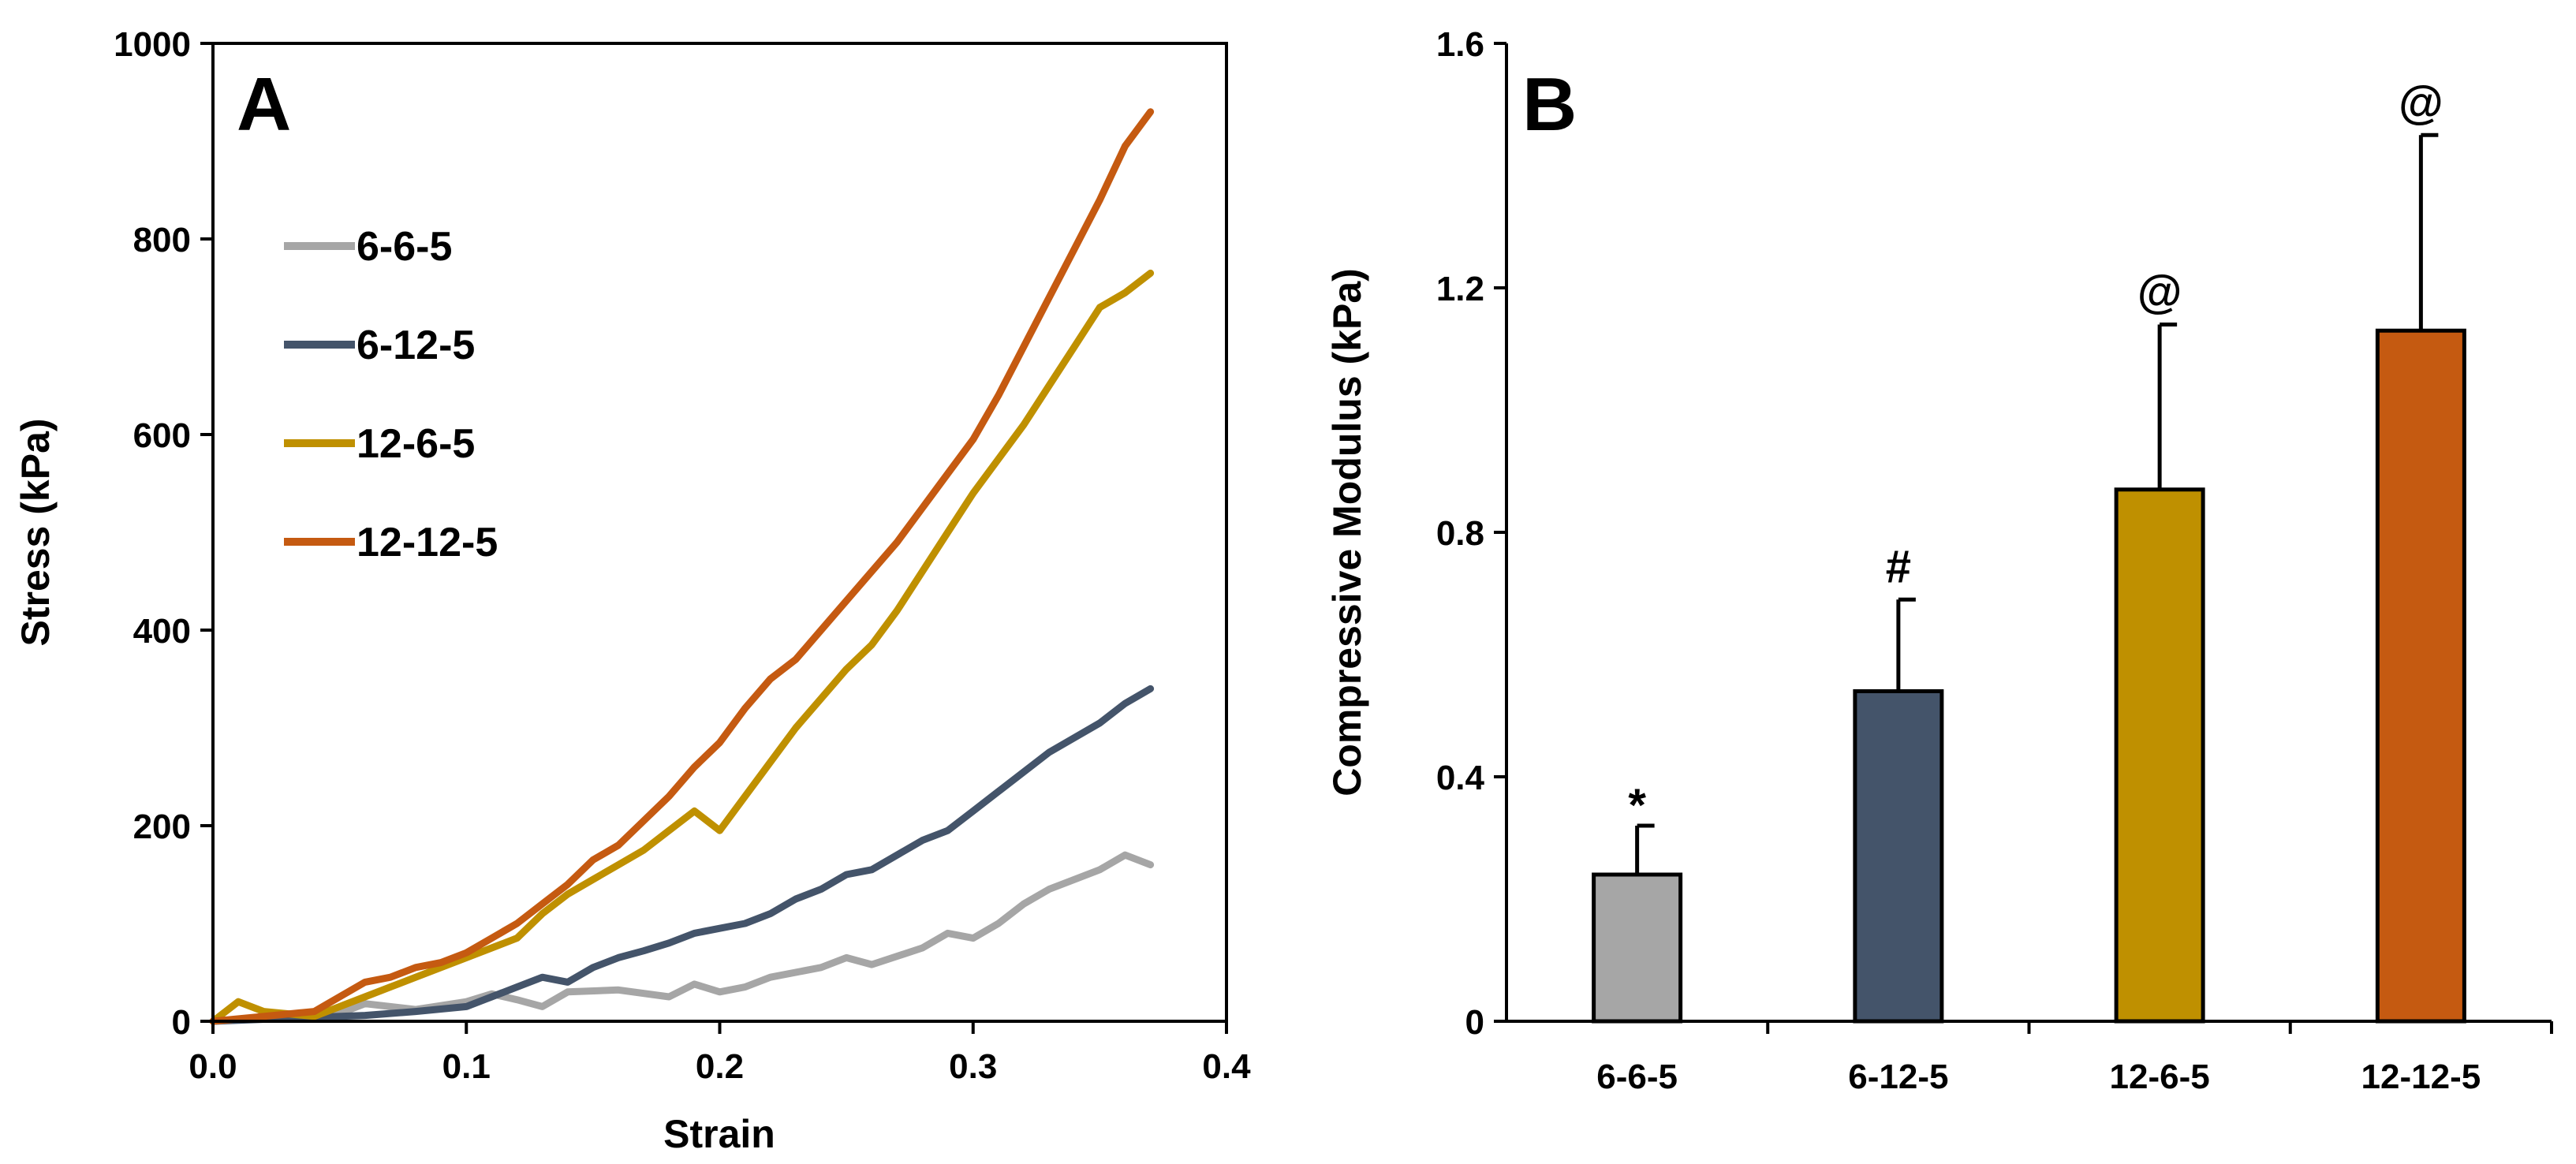 The height and width of the screenshot is (1164, 2576). I want to click on x-tick-label-a: 0.1, so click(466, 1066).